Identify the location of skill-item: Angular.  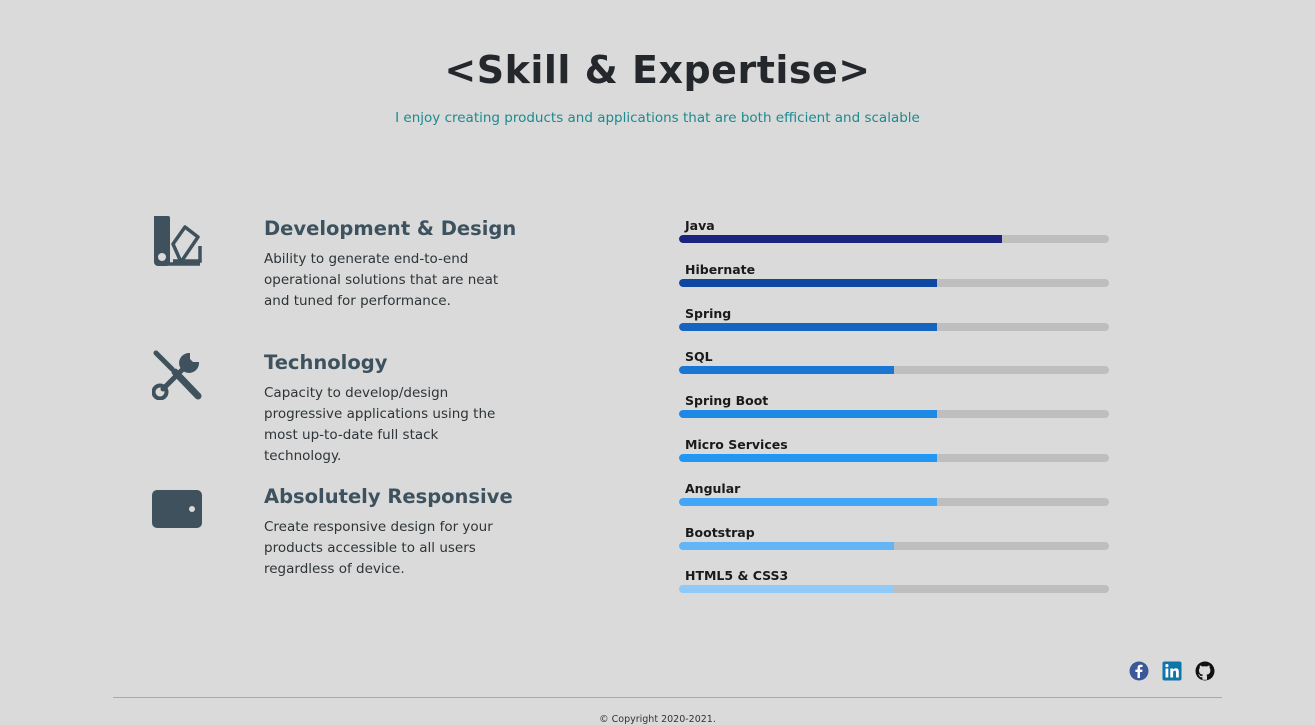
(894, 502).